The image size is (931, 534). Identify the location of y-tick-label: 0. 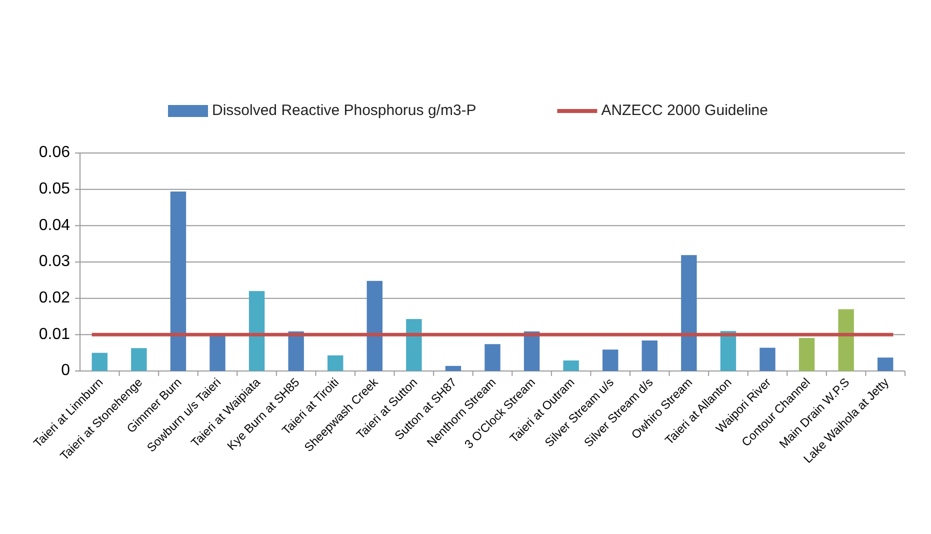
(65, 371).